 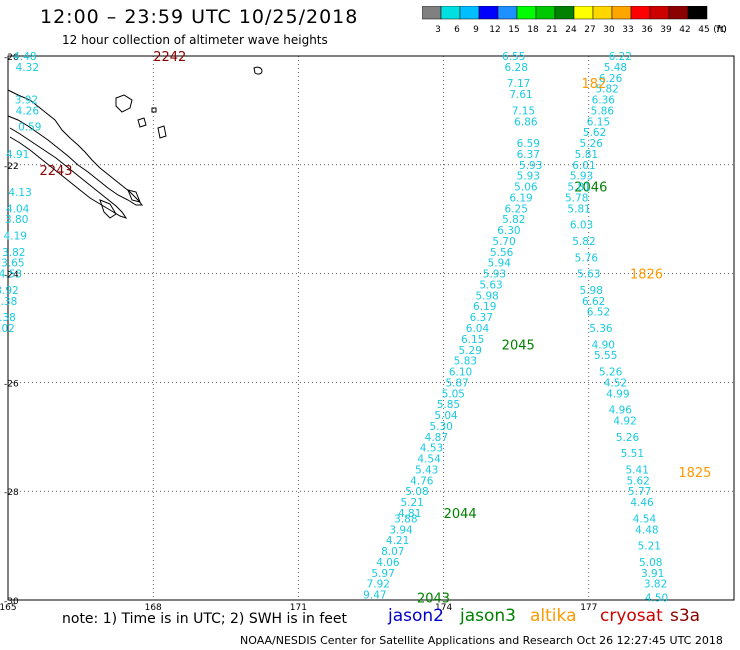 I want to click on wave-height-value: 5.56, so click(x=502, y=253).